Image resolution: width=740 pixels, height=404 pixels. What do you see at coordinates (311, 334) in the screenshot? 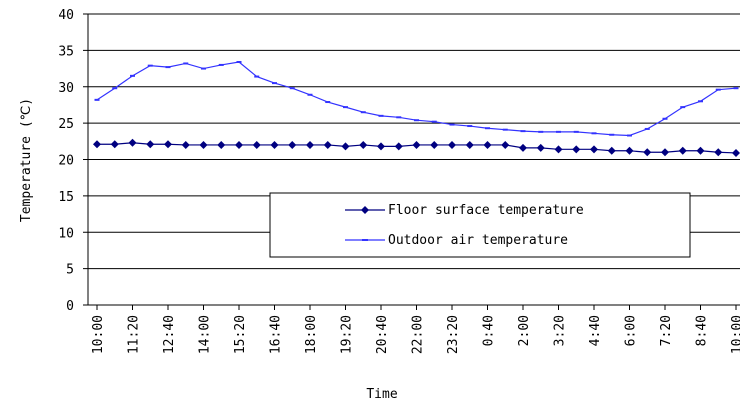
I see `x-tick-label: 18:00` at bounding box center [311, 334].